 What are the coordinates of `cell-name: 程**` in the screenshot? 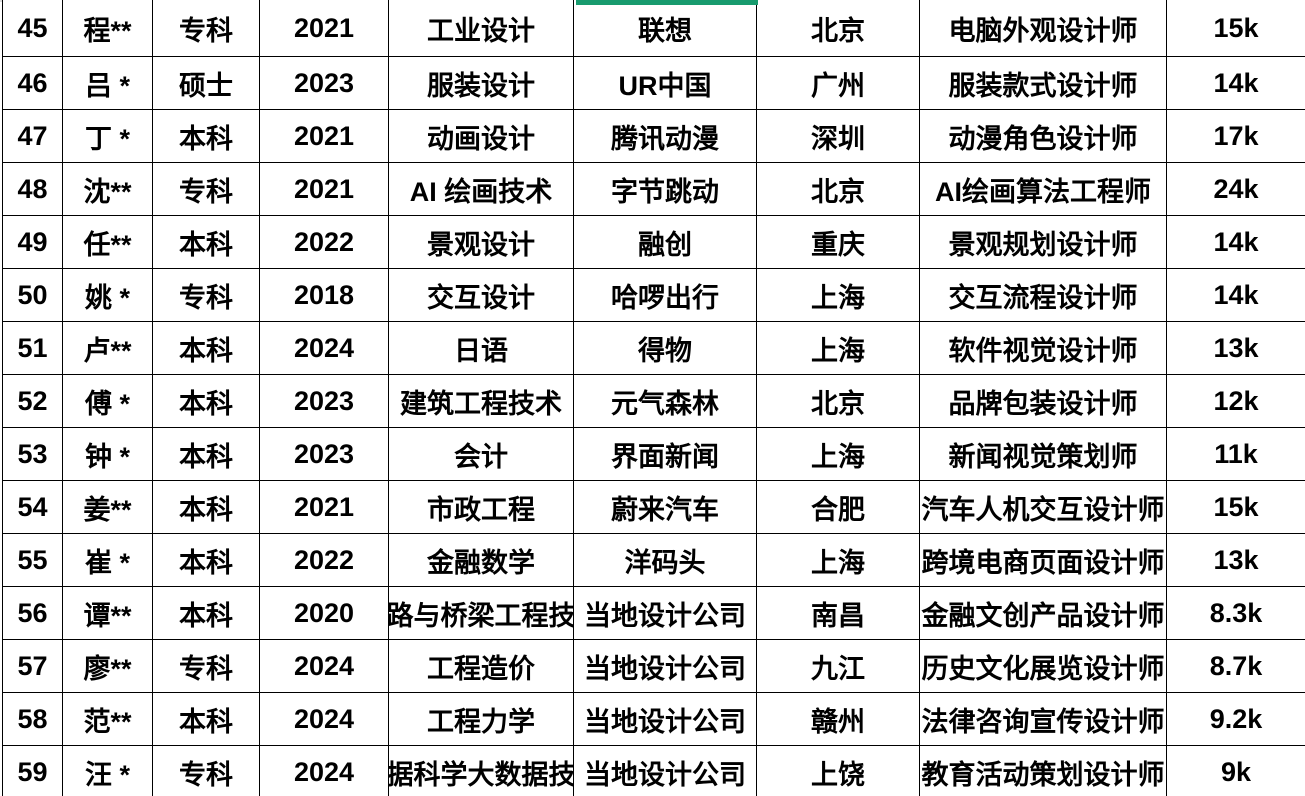 It's located at (108, 28).